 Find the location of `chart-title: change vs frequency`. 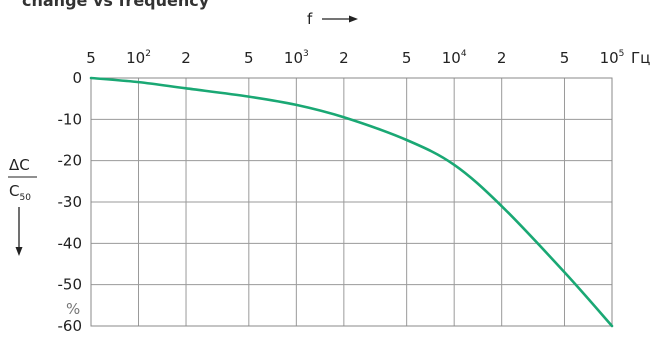

chart-title: change vs frequency is located at coordinates (116, 5).